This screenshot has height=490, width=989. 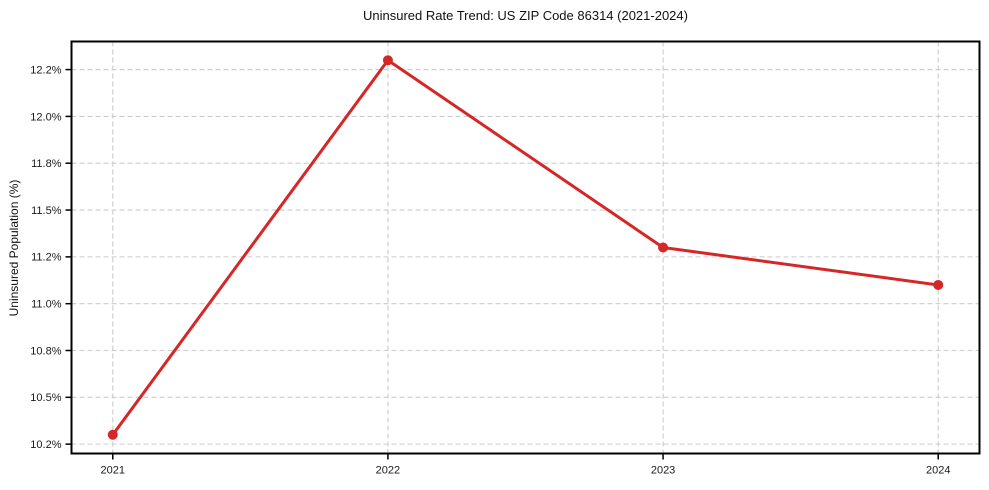 What do you see at coordinates (387, 60) in the screenshot?
I see `data-point-2022` at bounding box center [387, 60].